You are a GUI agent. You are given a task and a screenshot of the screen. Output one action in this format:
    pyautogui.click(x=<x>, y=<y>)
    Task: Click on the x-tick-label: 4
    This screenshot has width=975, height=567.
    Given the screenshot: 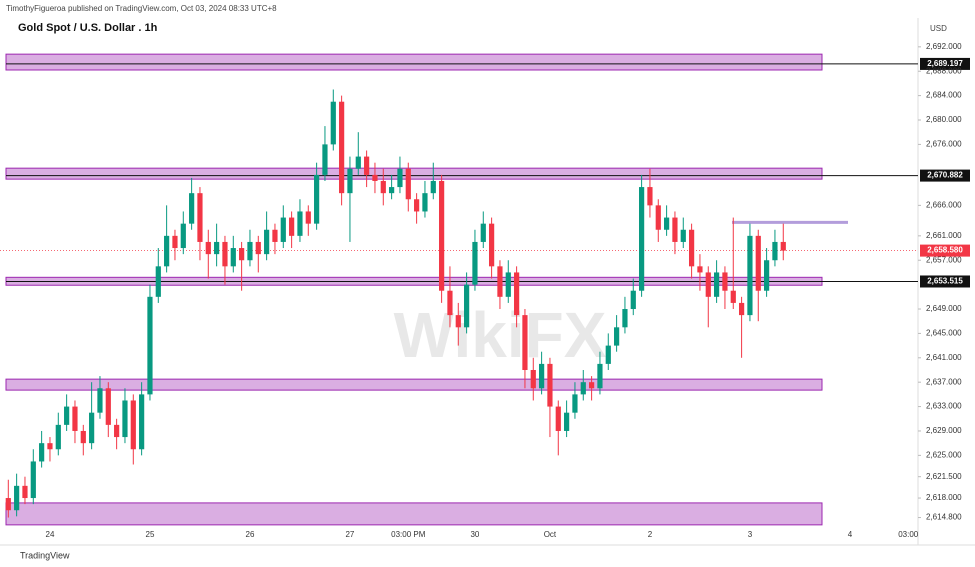 What is the action you would take?
    pyautogui.click(x=850, y=534)
    